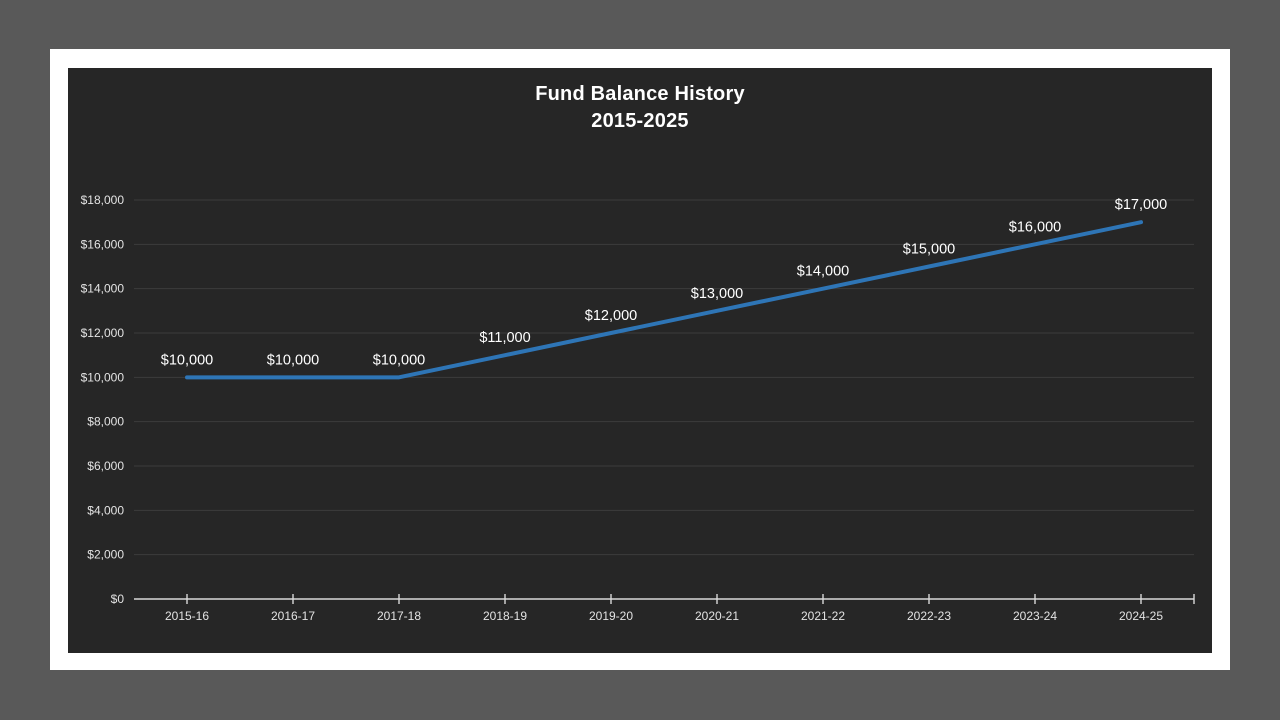  What do you see at coordinates (690, 599) in the screenshot?
I see `x-axis-ticks` at bounding box center [690, 599].